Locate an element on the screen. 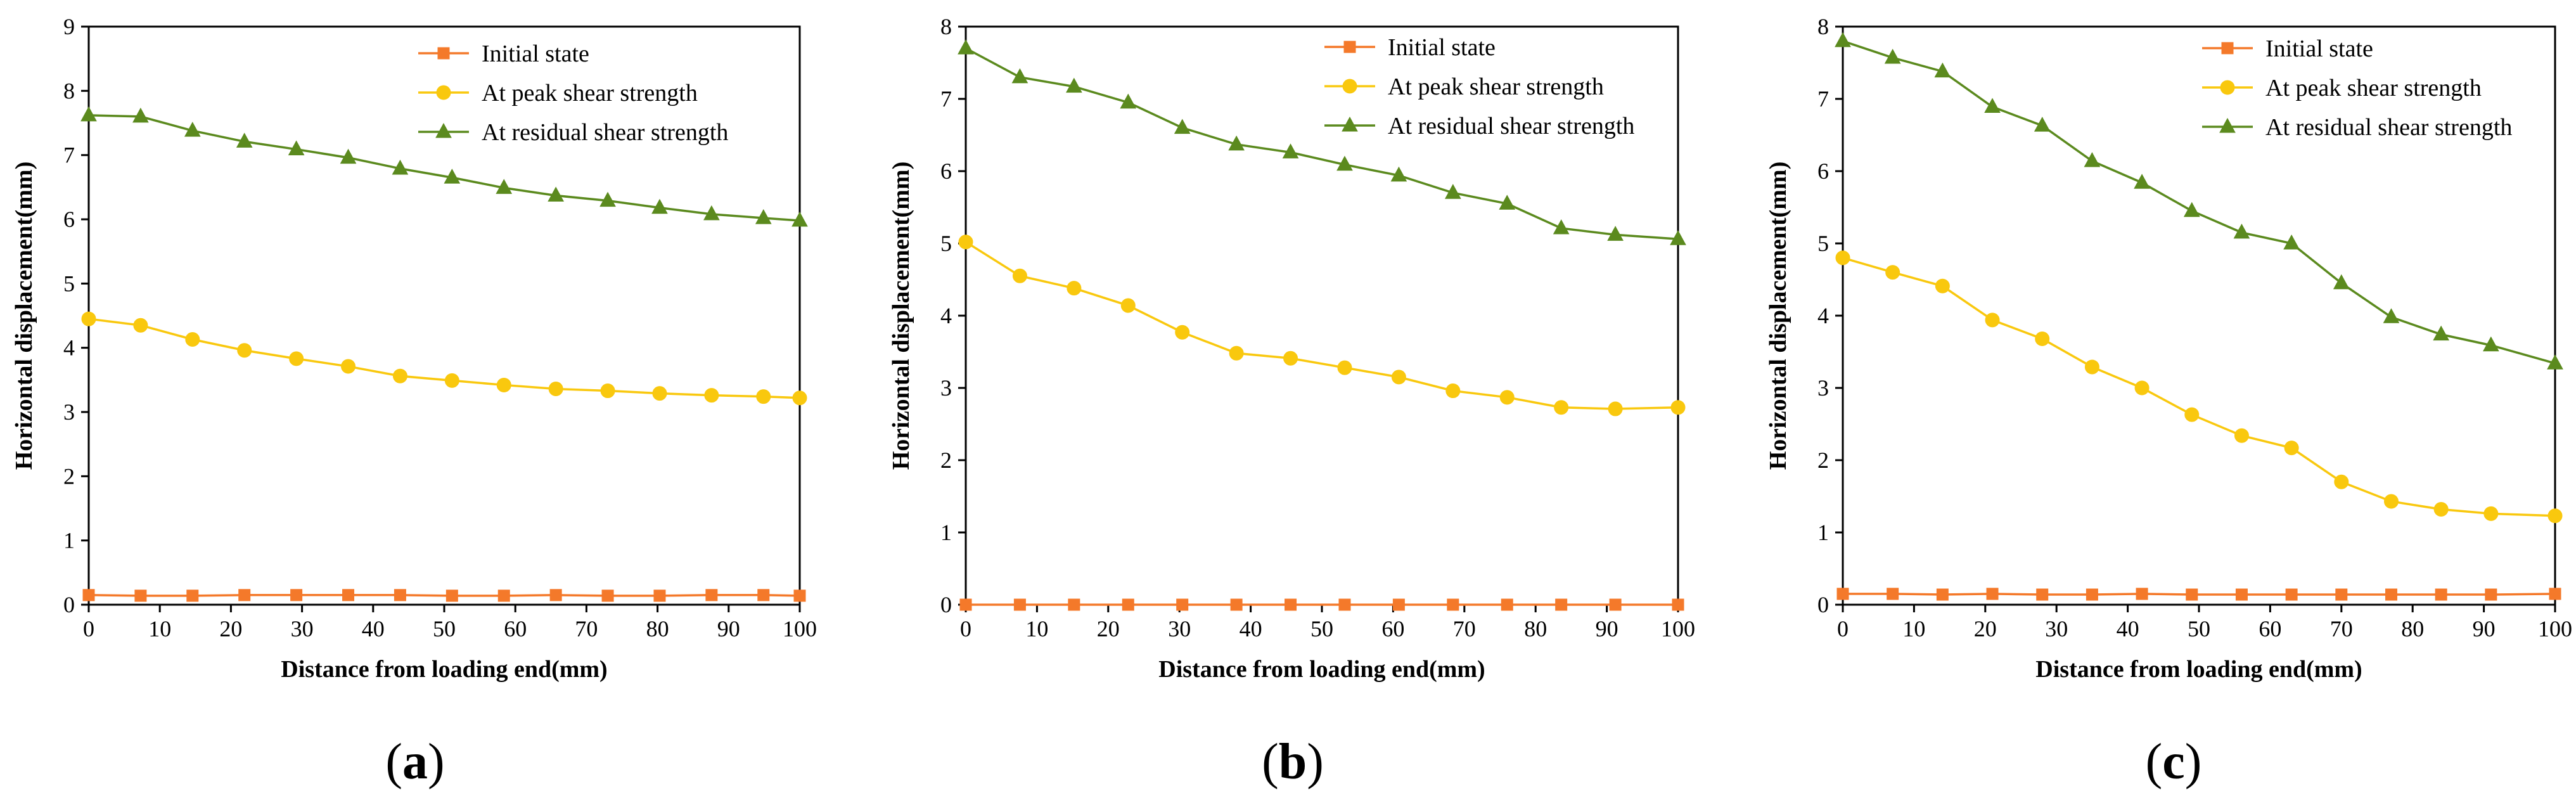 Image resolution: width=2576 pixels, height=805 pixels. panel-label: (a) is located at coordinates (414, 762).